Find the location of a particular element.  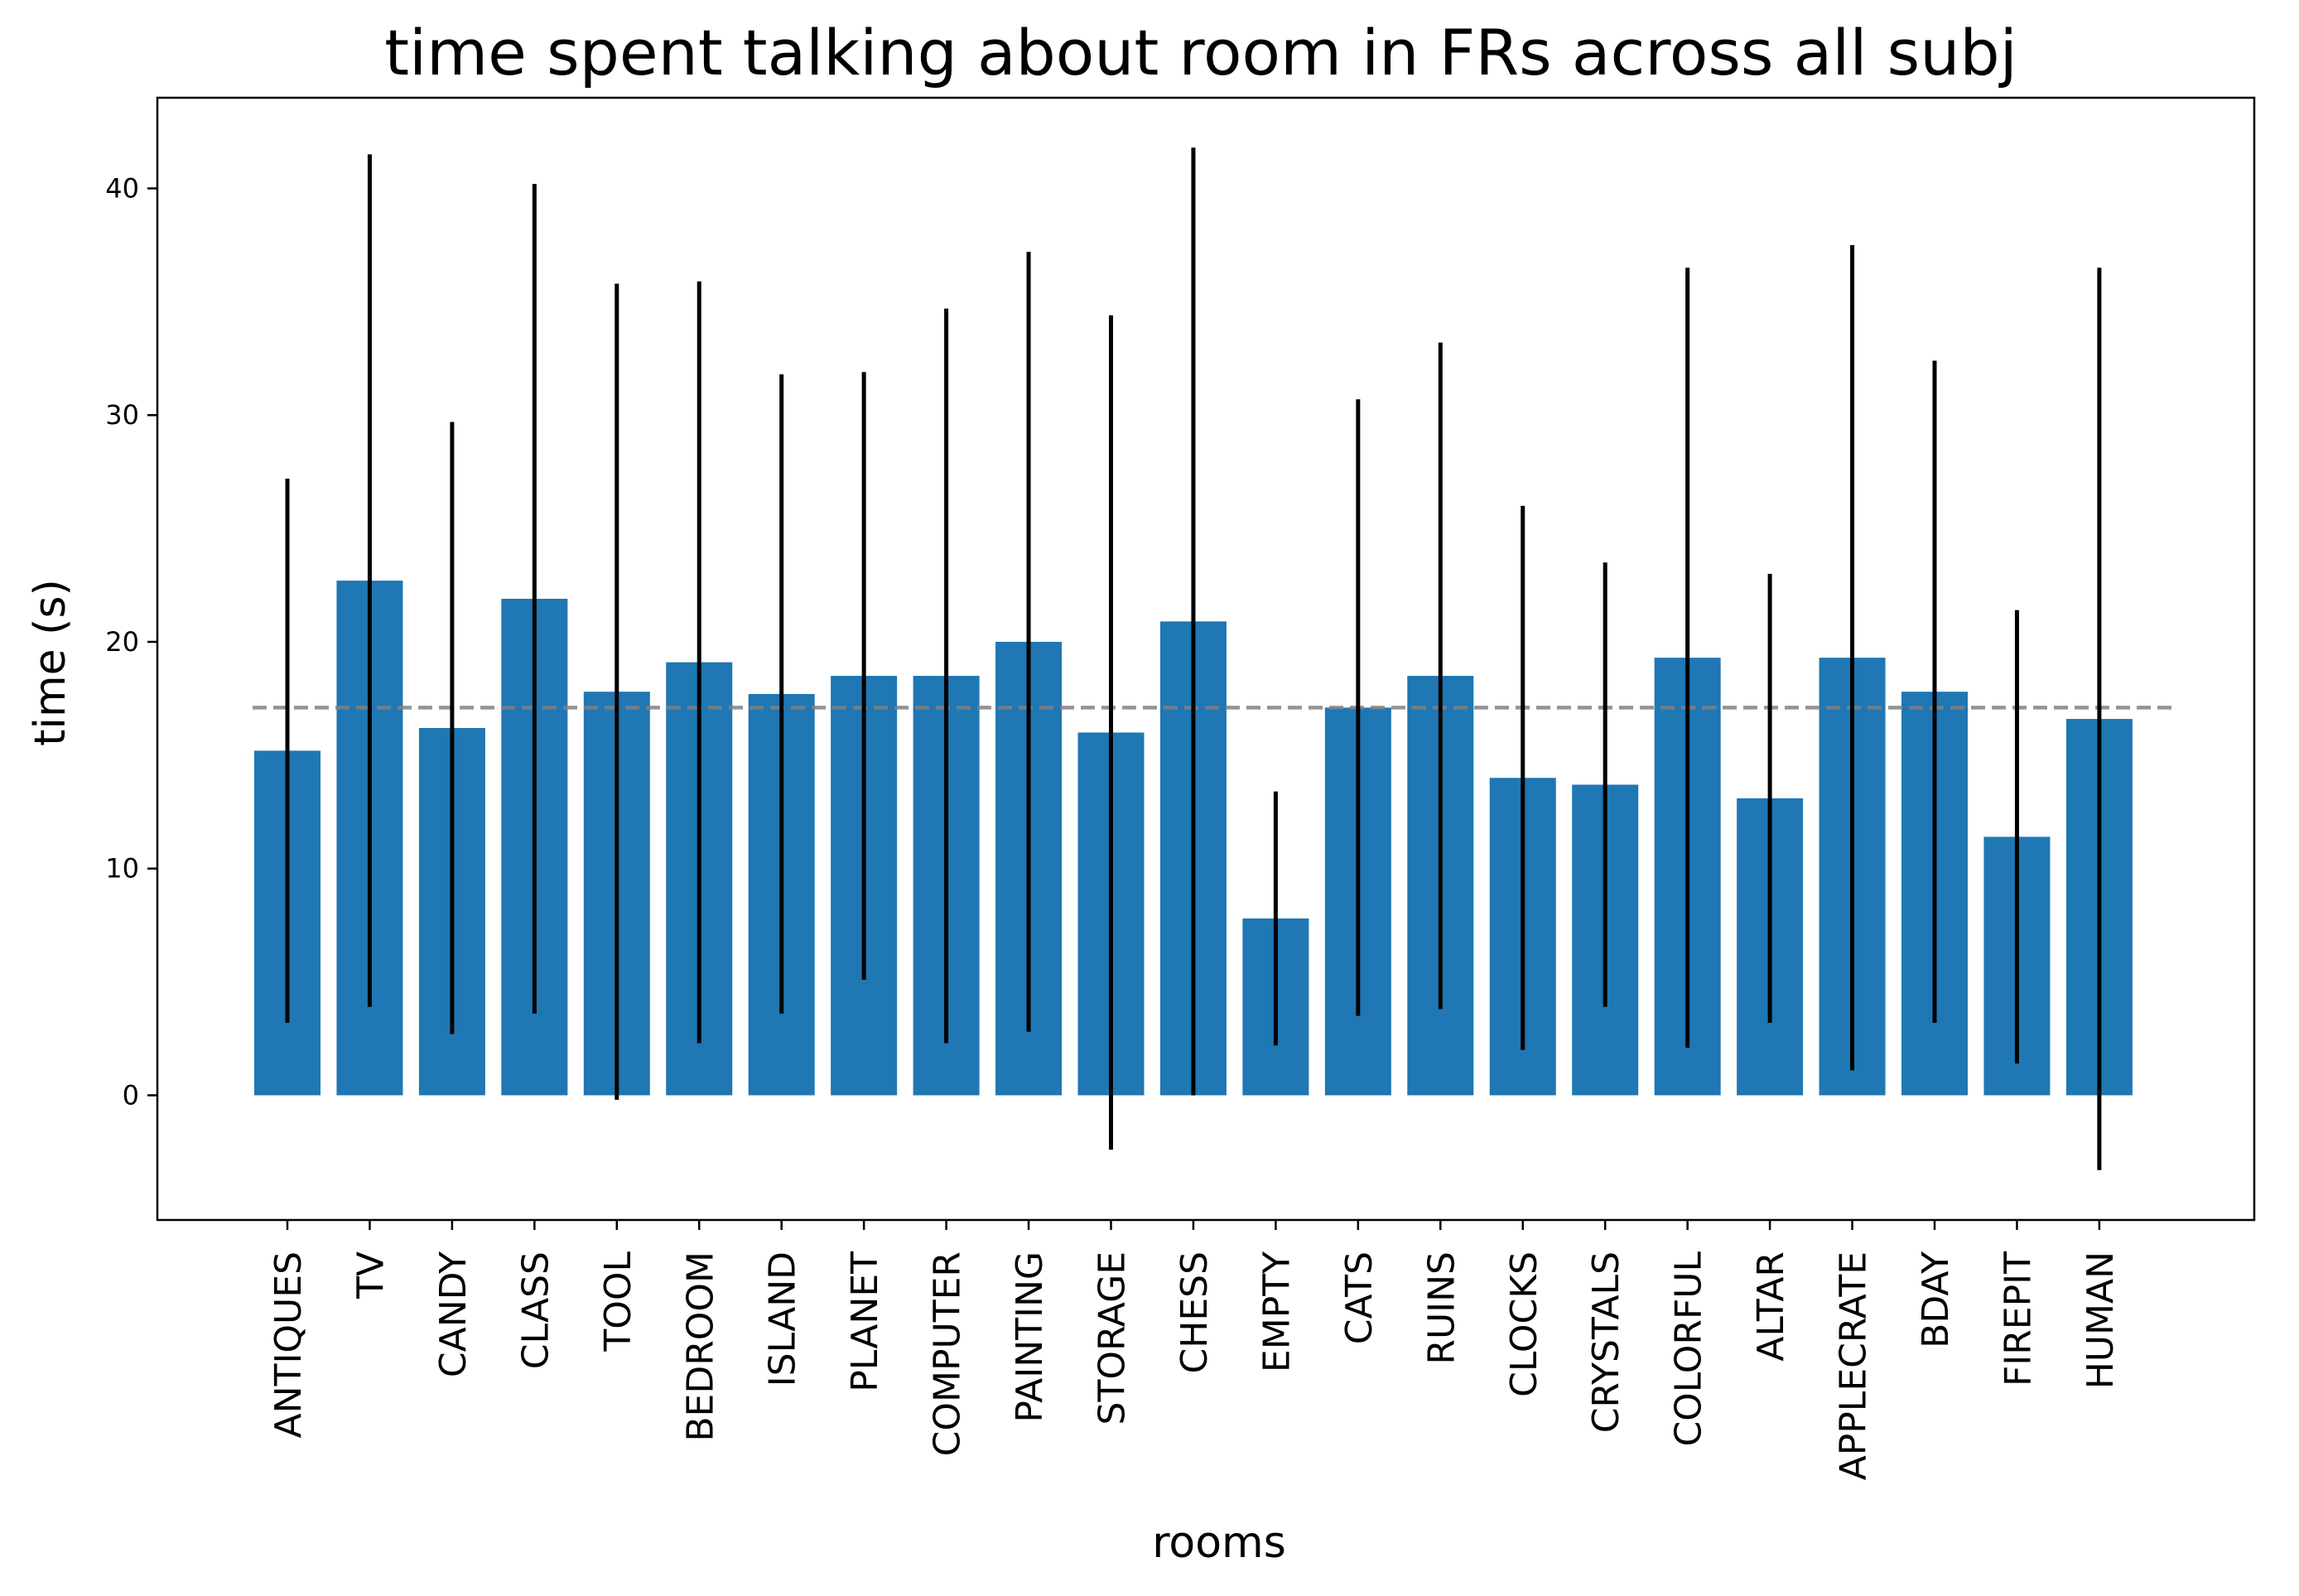

x-tick-label-candy: CANDY is located at coordinates (454, 1314).